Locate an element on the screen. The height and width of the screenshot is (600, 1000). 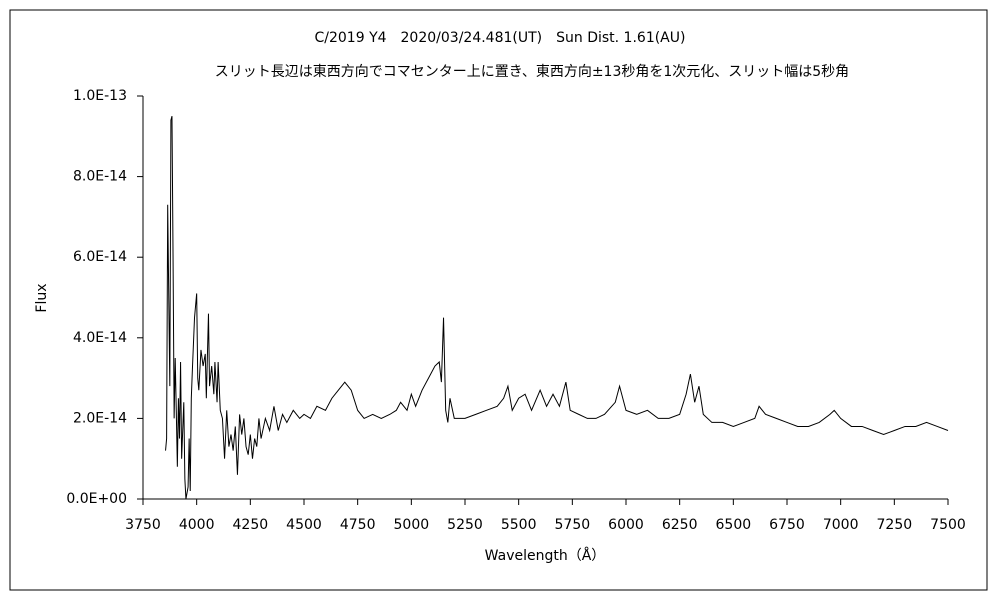
x-axis-label: Wavelength（Å） is located at coordinates (545, 555).